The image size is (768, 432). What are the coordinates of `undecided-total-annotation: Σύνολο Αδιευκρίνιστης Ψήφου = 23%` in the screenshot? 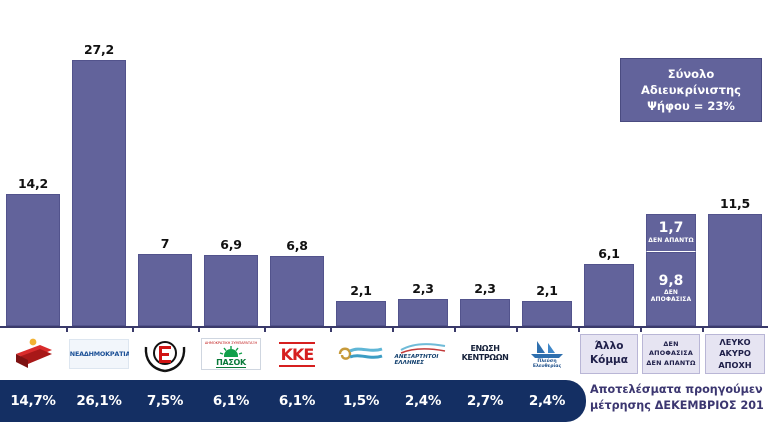 It's located at (691, 90).